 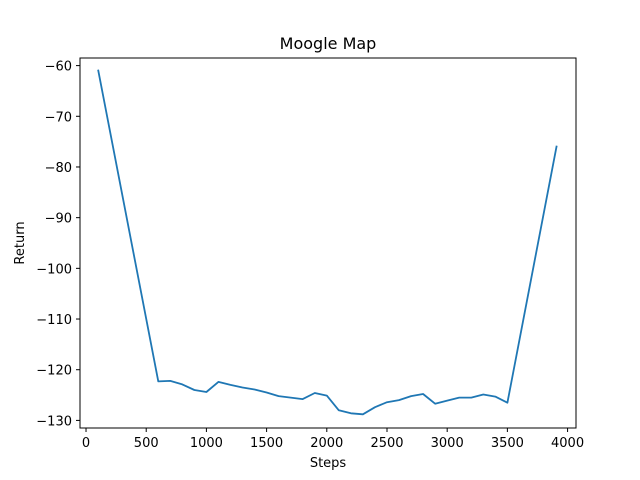 I want to click on y-axis-title: Return, so click(x=20, y=242).